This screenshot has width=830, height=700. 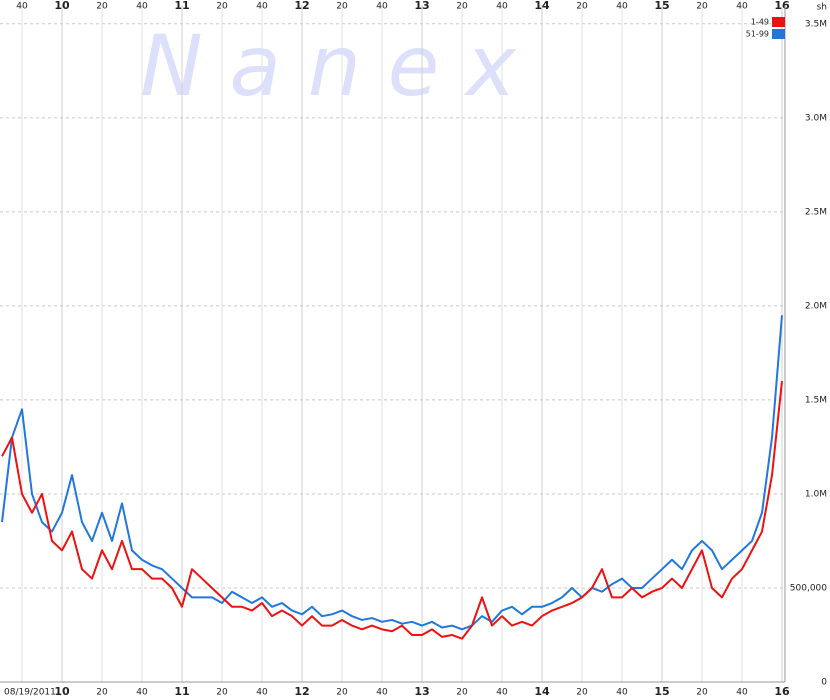 I want to click on legend-label: 51-99, so click(x=757, y=34).